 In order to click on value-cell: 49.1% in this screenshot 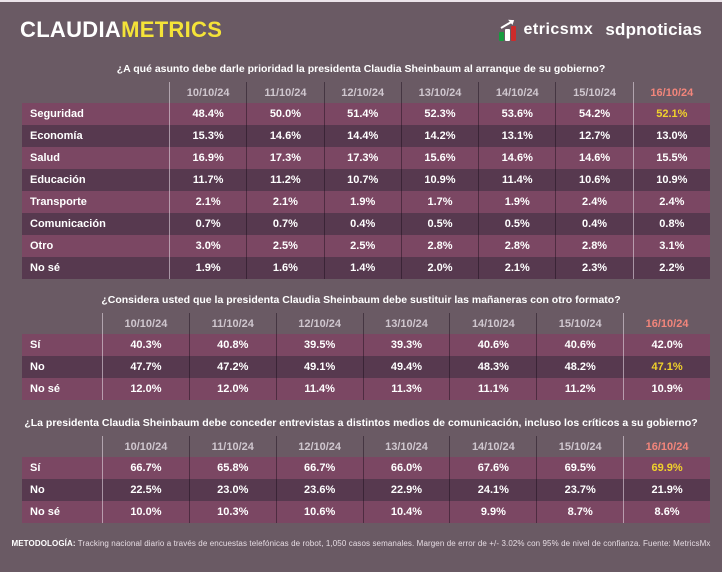, I will do `click(319, 367)`.